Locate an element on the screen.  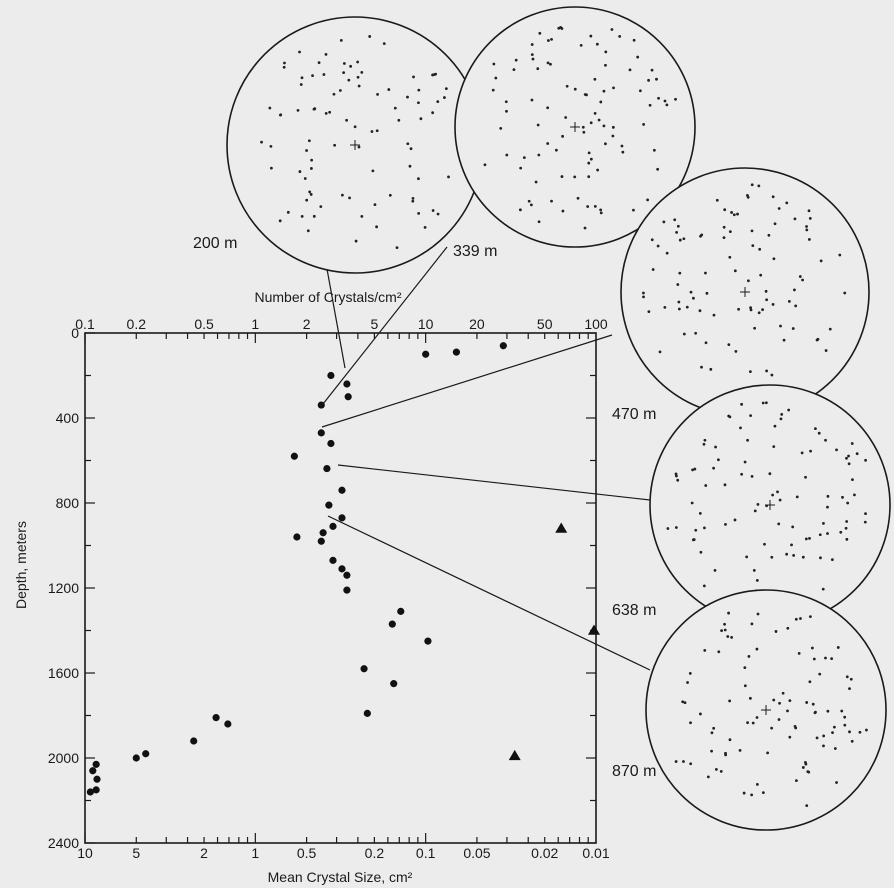
top-tick-label: 10 is located at coordinates (426, 324).